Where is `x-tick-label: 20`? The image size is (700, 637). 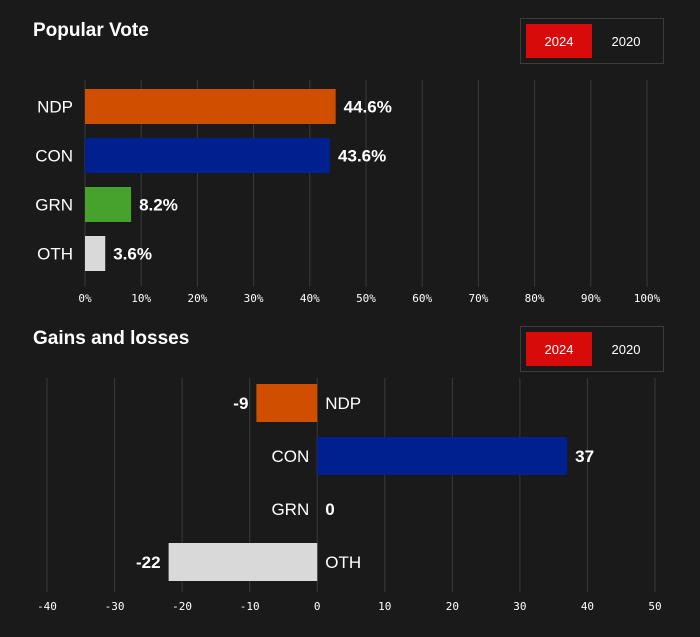
x-tick-label: 20 is located at coordinates (452, 606).